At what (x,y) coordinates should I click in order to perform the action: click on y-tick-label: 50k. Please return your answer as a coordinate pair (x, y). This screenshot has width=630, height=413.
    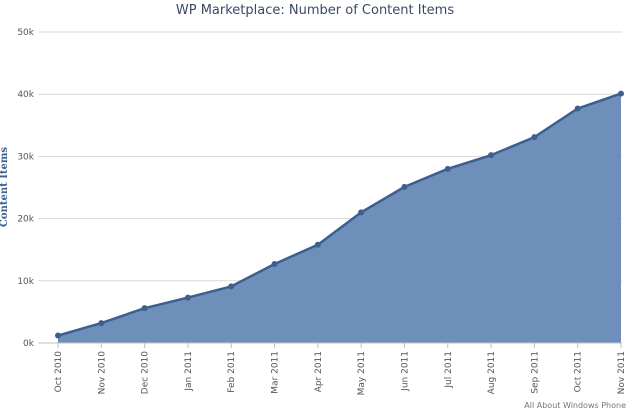
    Looking at the image, I should click on (25, 33).